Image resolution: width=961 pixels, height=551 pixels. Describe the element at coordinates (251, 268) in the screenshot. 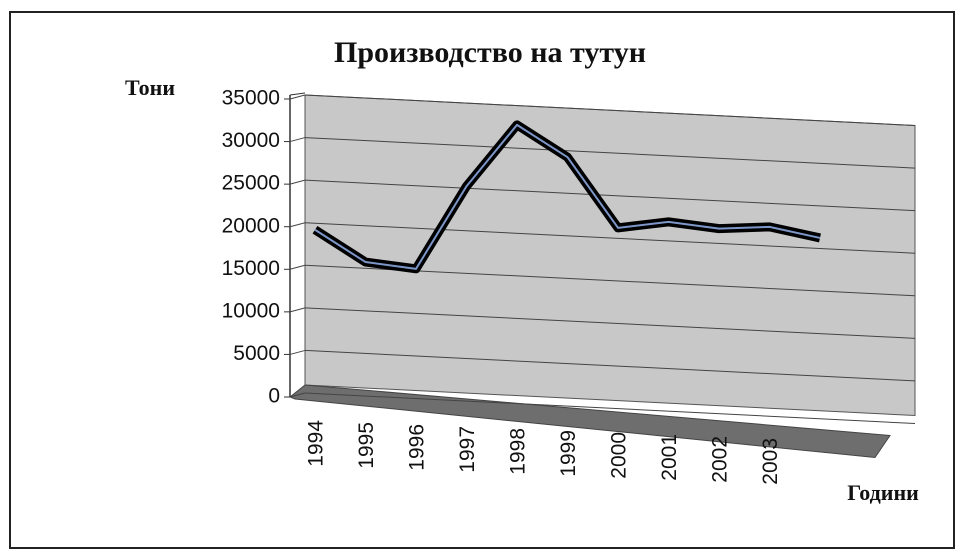

I see `y-tick-label: 15000` at that location.